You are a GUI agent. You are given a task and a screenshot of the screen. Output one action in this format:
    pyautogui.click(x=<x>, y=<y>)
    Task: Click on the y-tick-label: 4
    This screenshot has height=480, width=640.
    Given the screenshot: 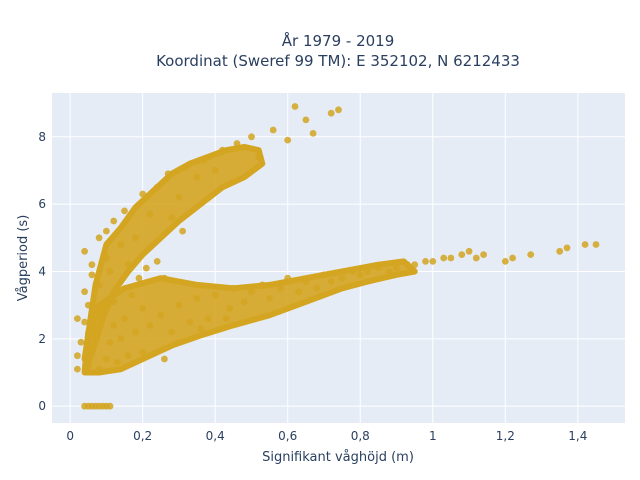 What is the action you would take?
    pyautogui.click(x=42, y=271)
    